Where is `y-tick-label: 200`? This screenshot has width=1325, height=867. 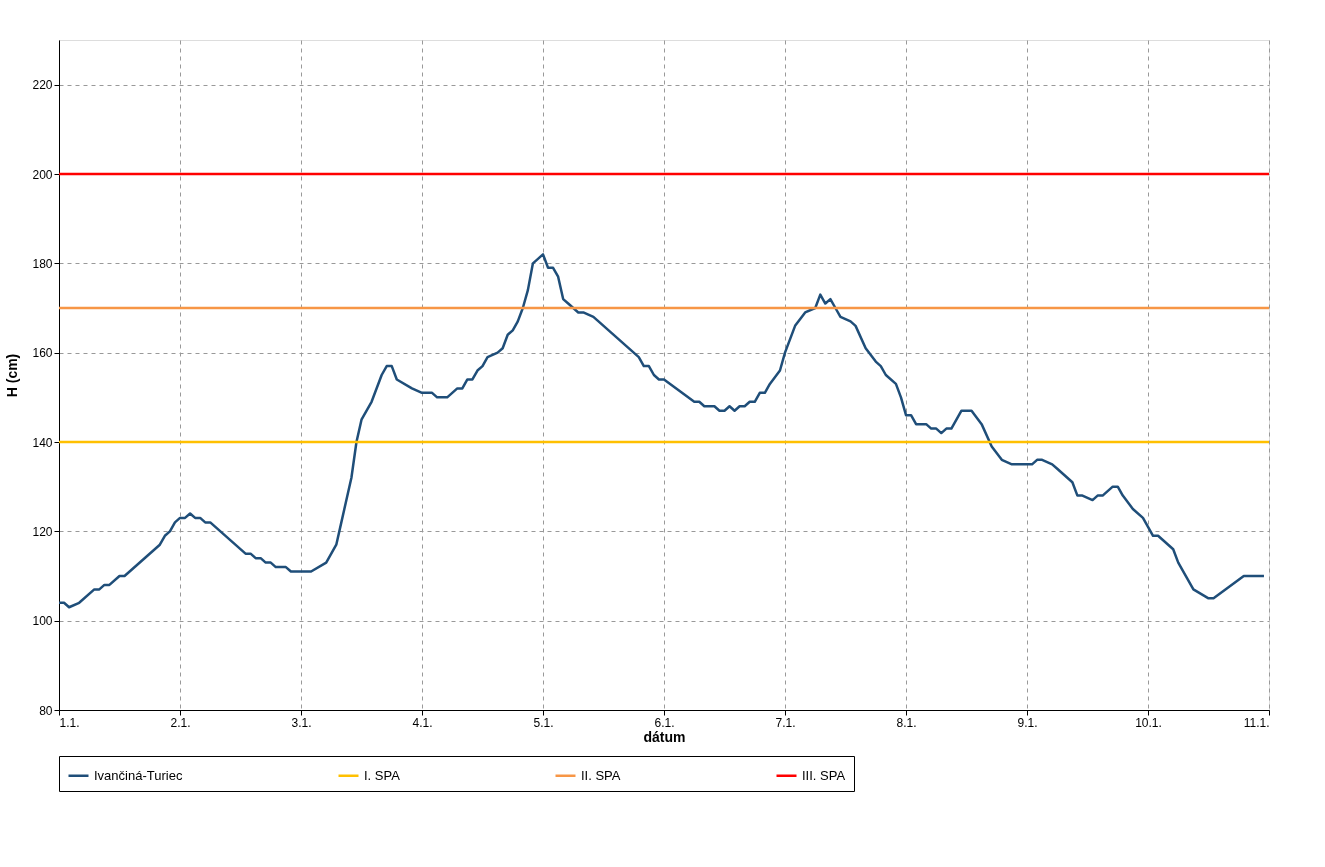
y-tick-label: 200 is located at coordinates (42, 174).